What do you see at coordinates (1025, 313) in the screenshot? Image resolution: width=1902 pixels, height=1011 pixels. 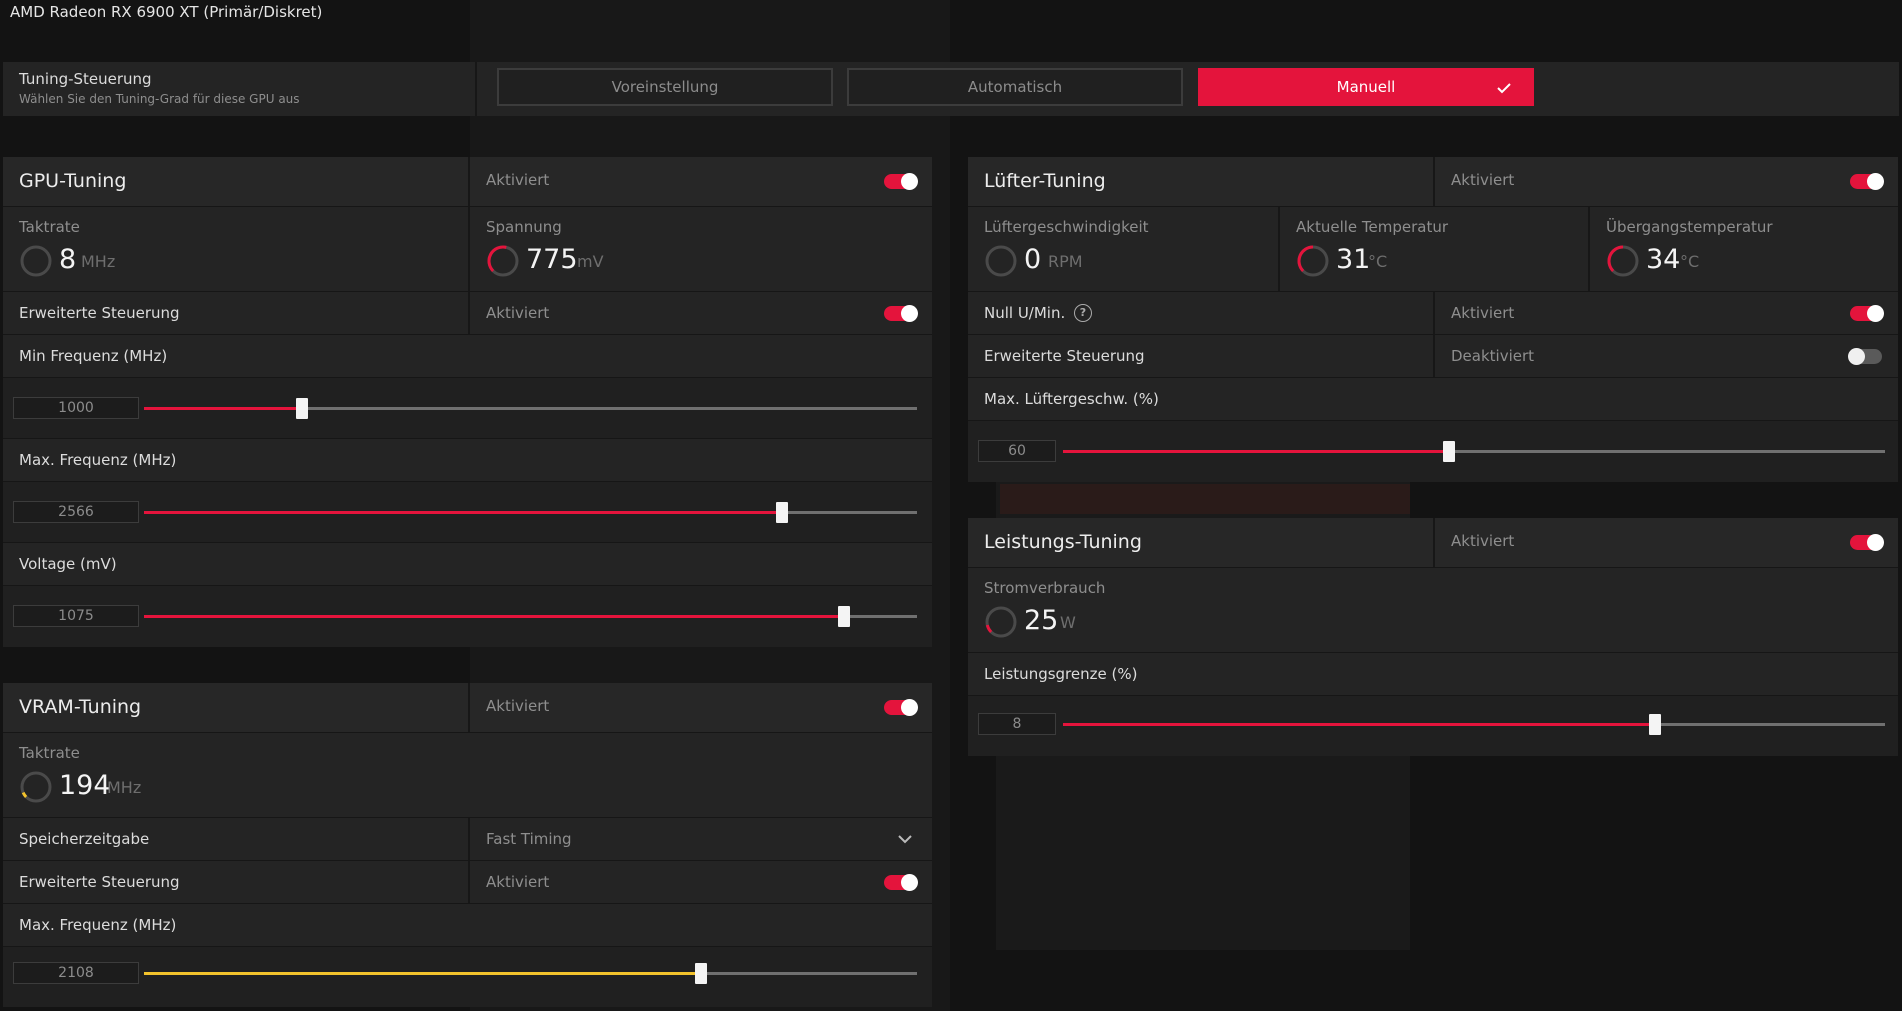 I see `zero-rpm-label: Null U/Min.` at bounding box center [1025, 313].